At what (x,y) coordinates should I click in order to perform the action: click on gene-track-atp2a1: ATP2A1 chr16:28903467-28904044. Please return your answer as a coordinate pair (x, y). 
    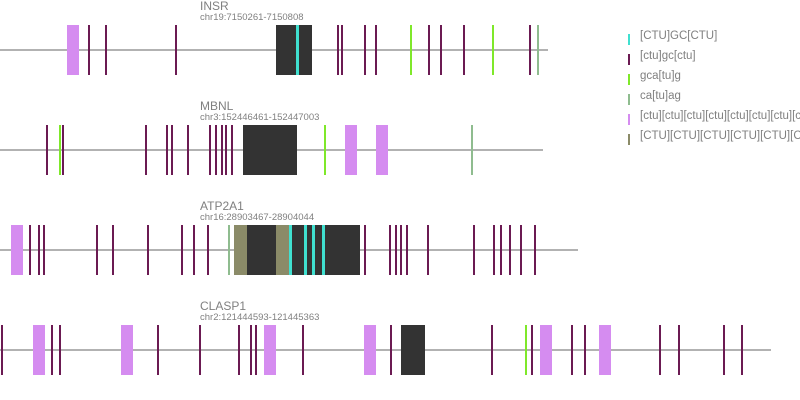
    Looking at the image, I should click on (289, 237).